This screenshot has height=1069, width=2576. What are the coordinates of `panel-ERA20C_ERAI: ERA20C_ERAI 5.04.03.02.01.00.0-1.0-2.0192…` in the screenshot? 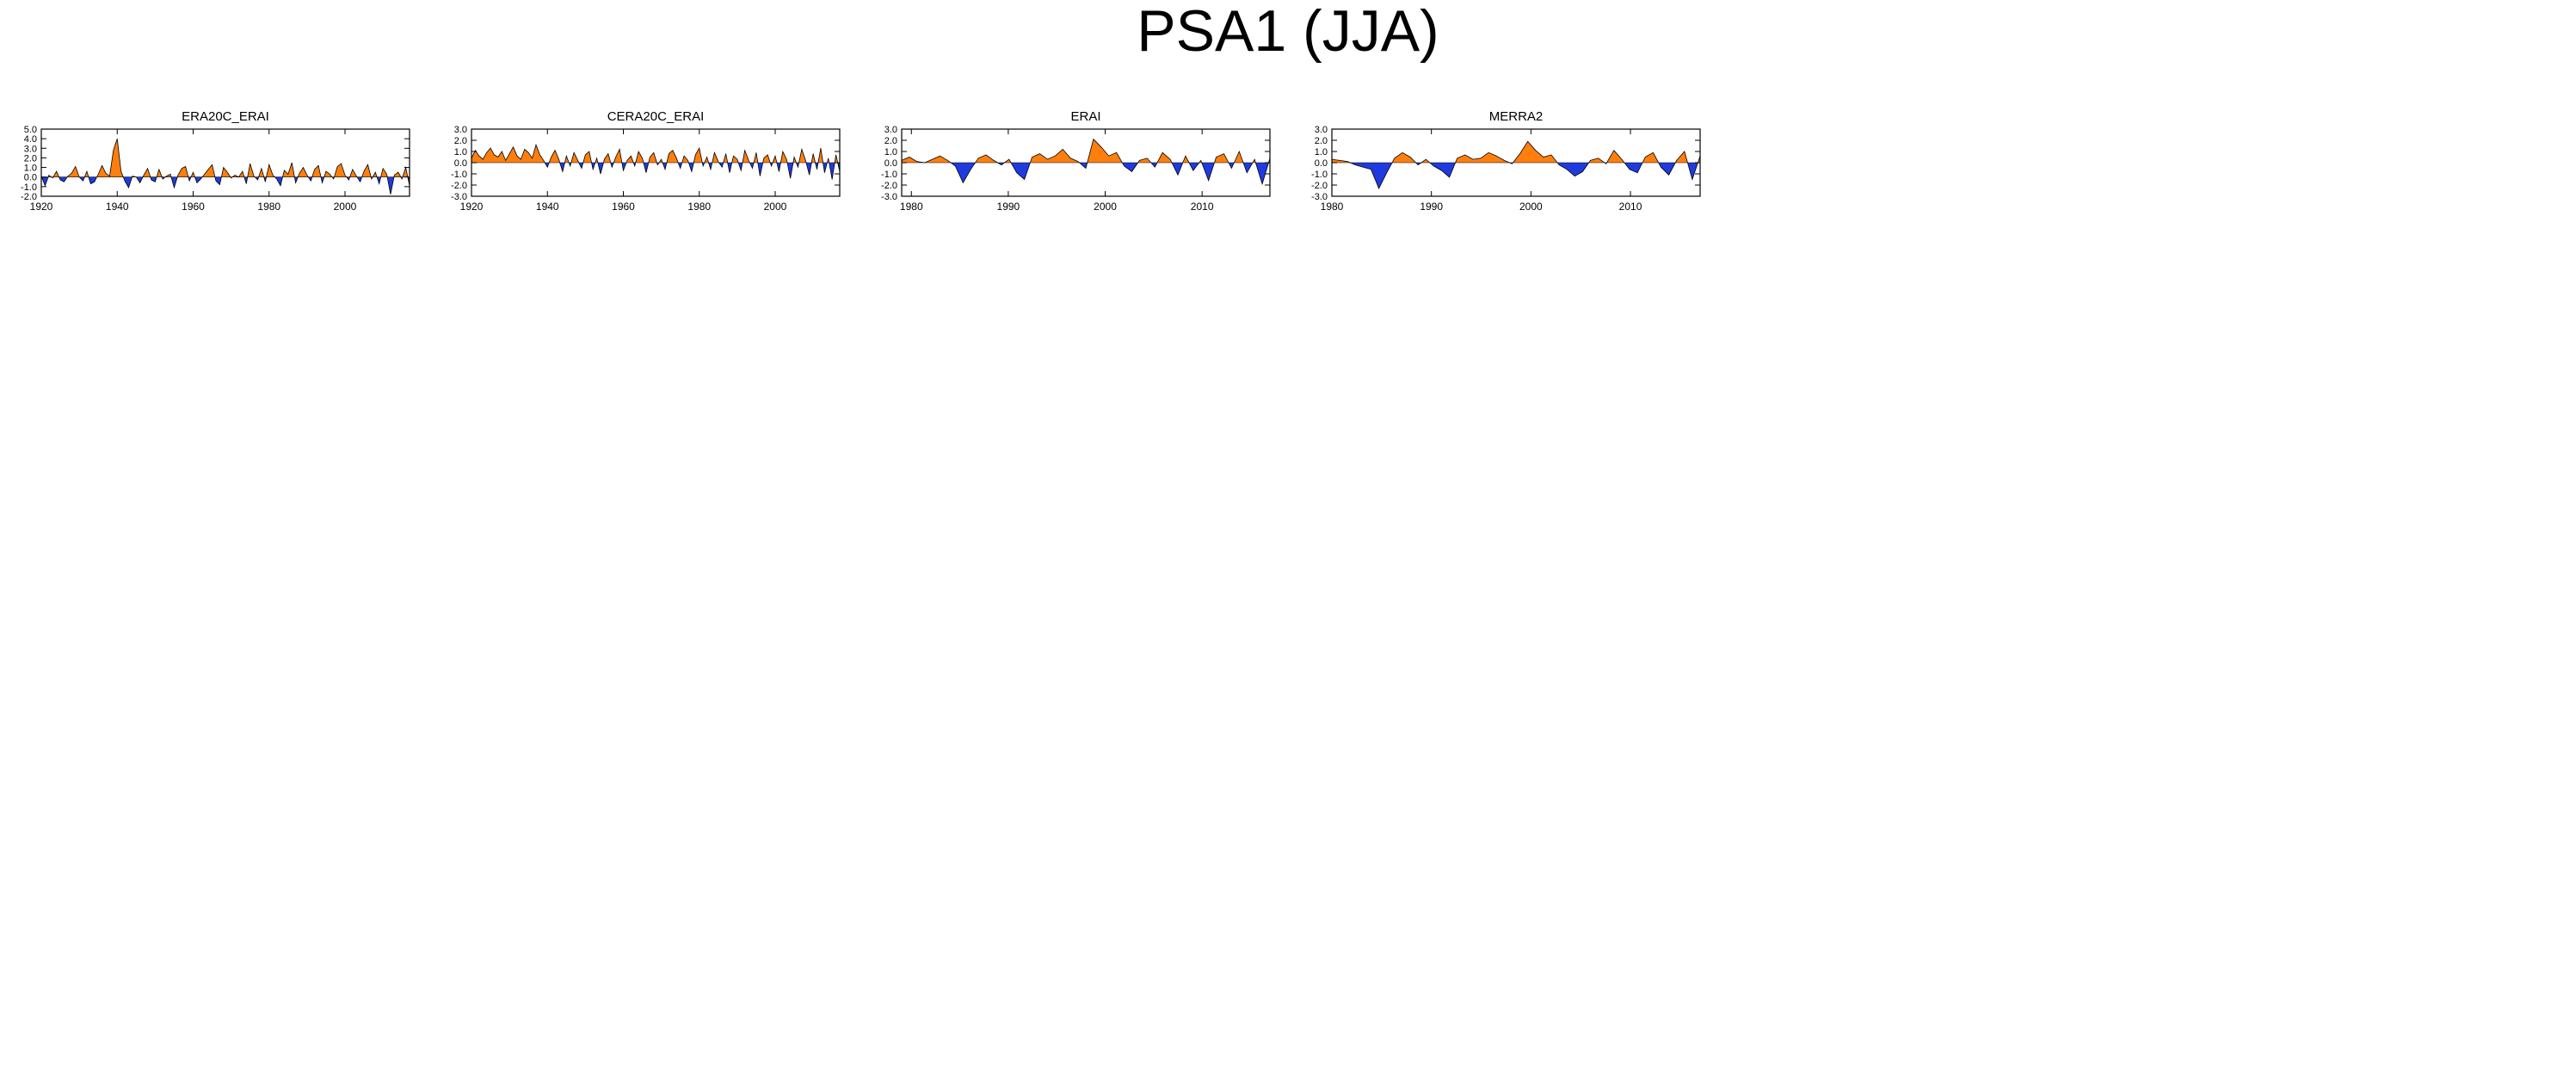 It's located at (216, 161).